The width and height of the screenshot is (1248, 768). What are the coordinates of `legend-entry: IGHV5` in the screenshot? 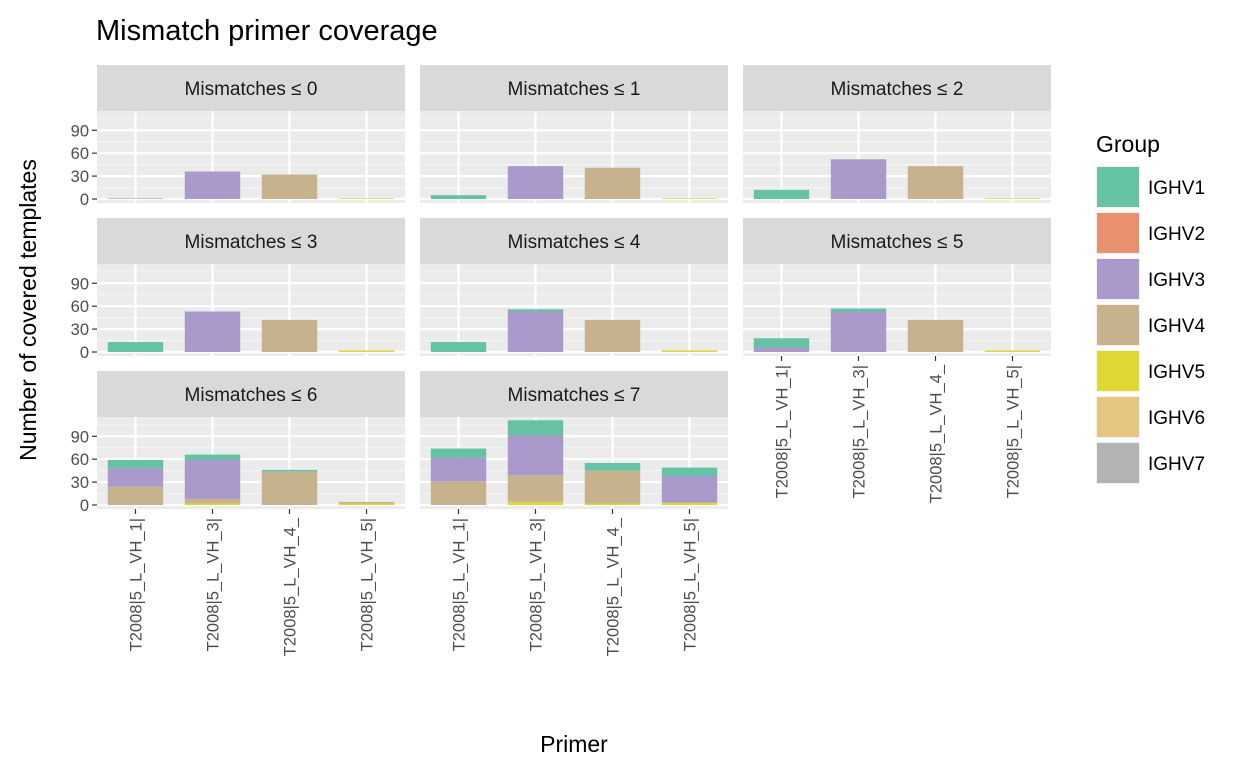 It's located at (1150, 371).